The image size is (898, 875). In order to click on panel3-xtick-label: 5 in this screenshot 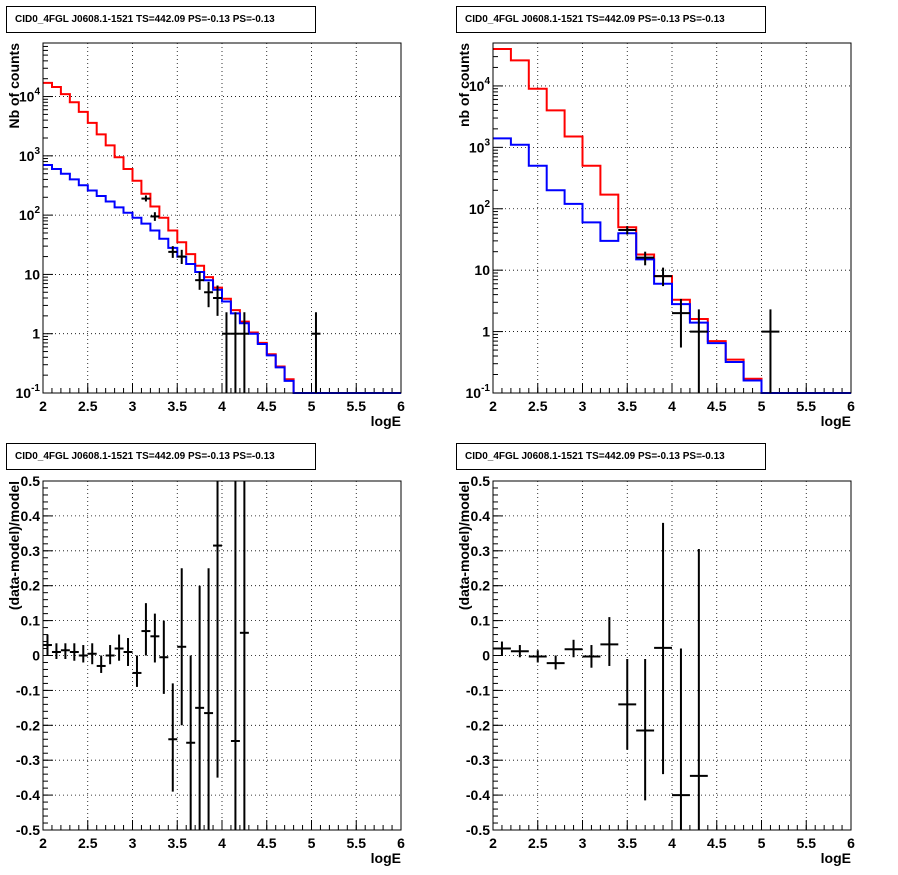, I will do `click(312, 843)`.